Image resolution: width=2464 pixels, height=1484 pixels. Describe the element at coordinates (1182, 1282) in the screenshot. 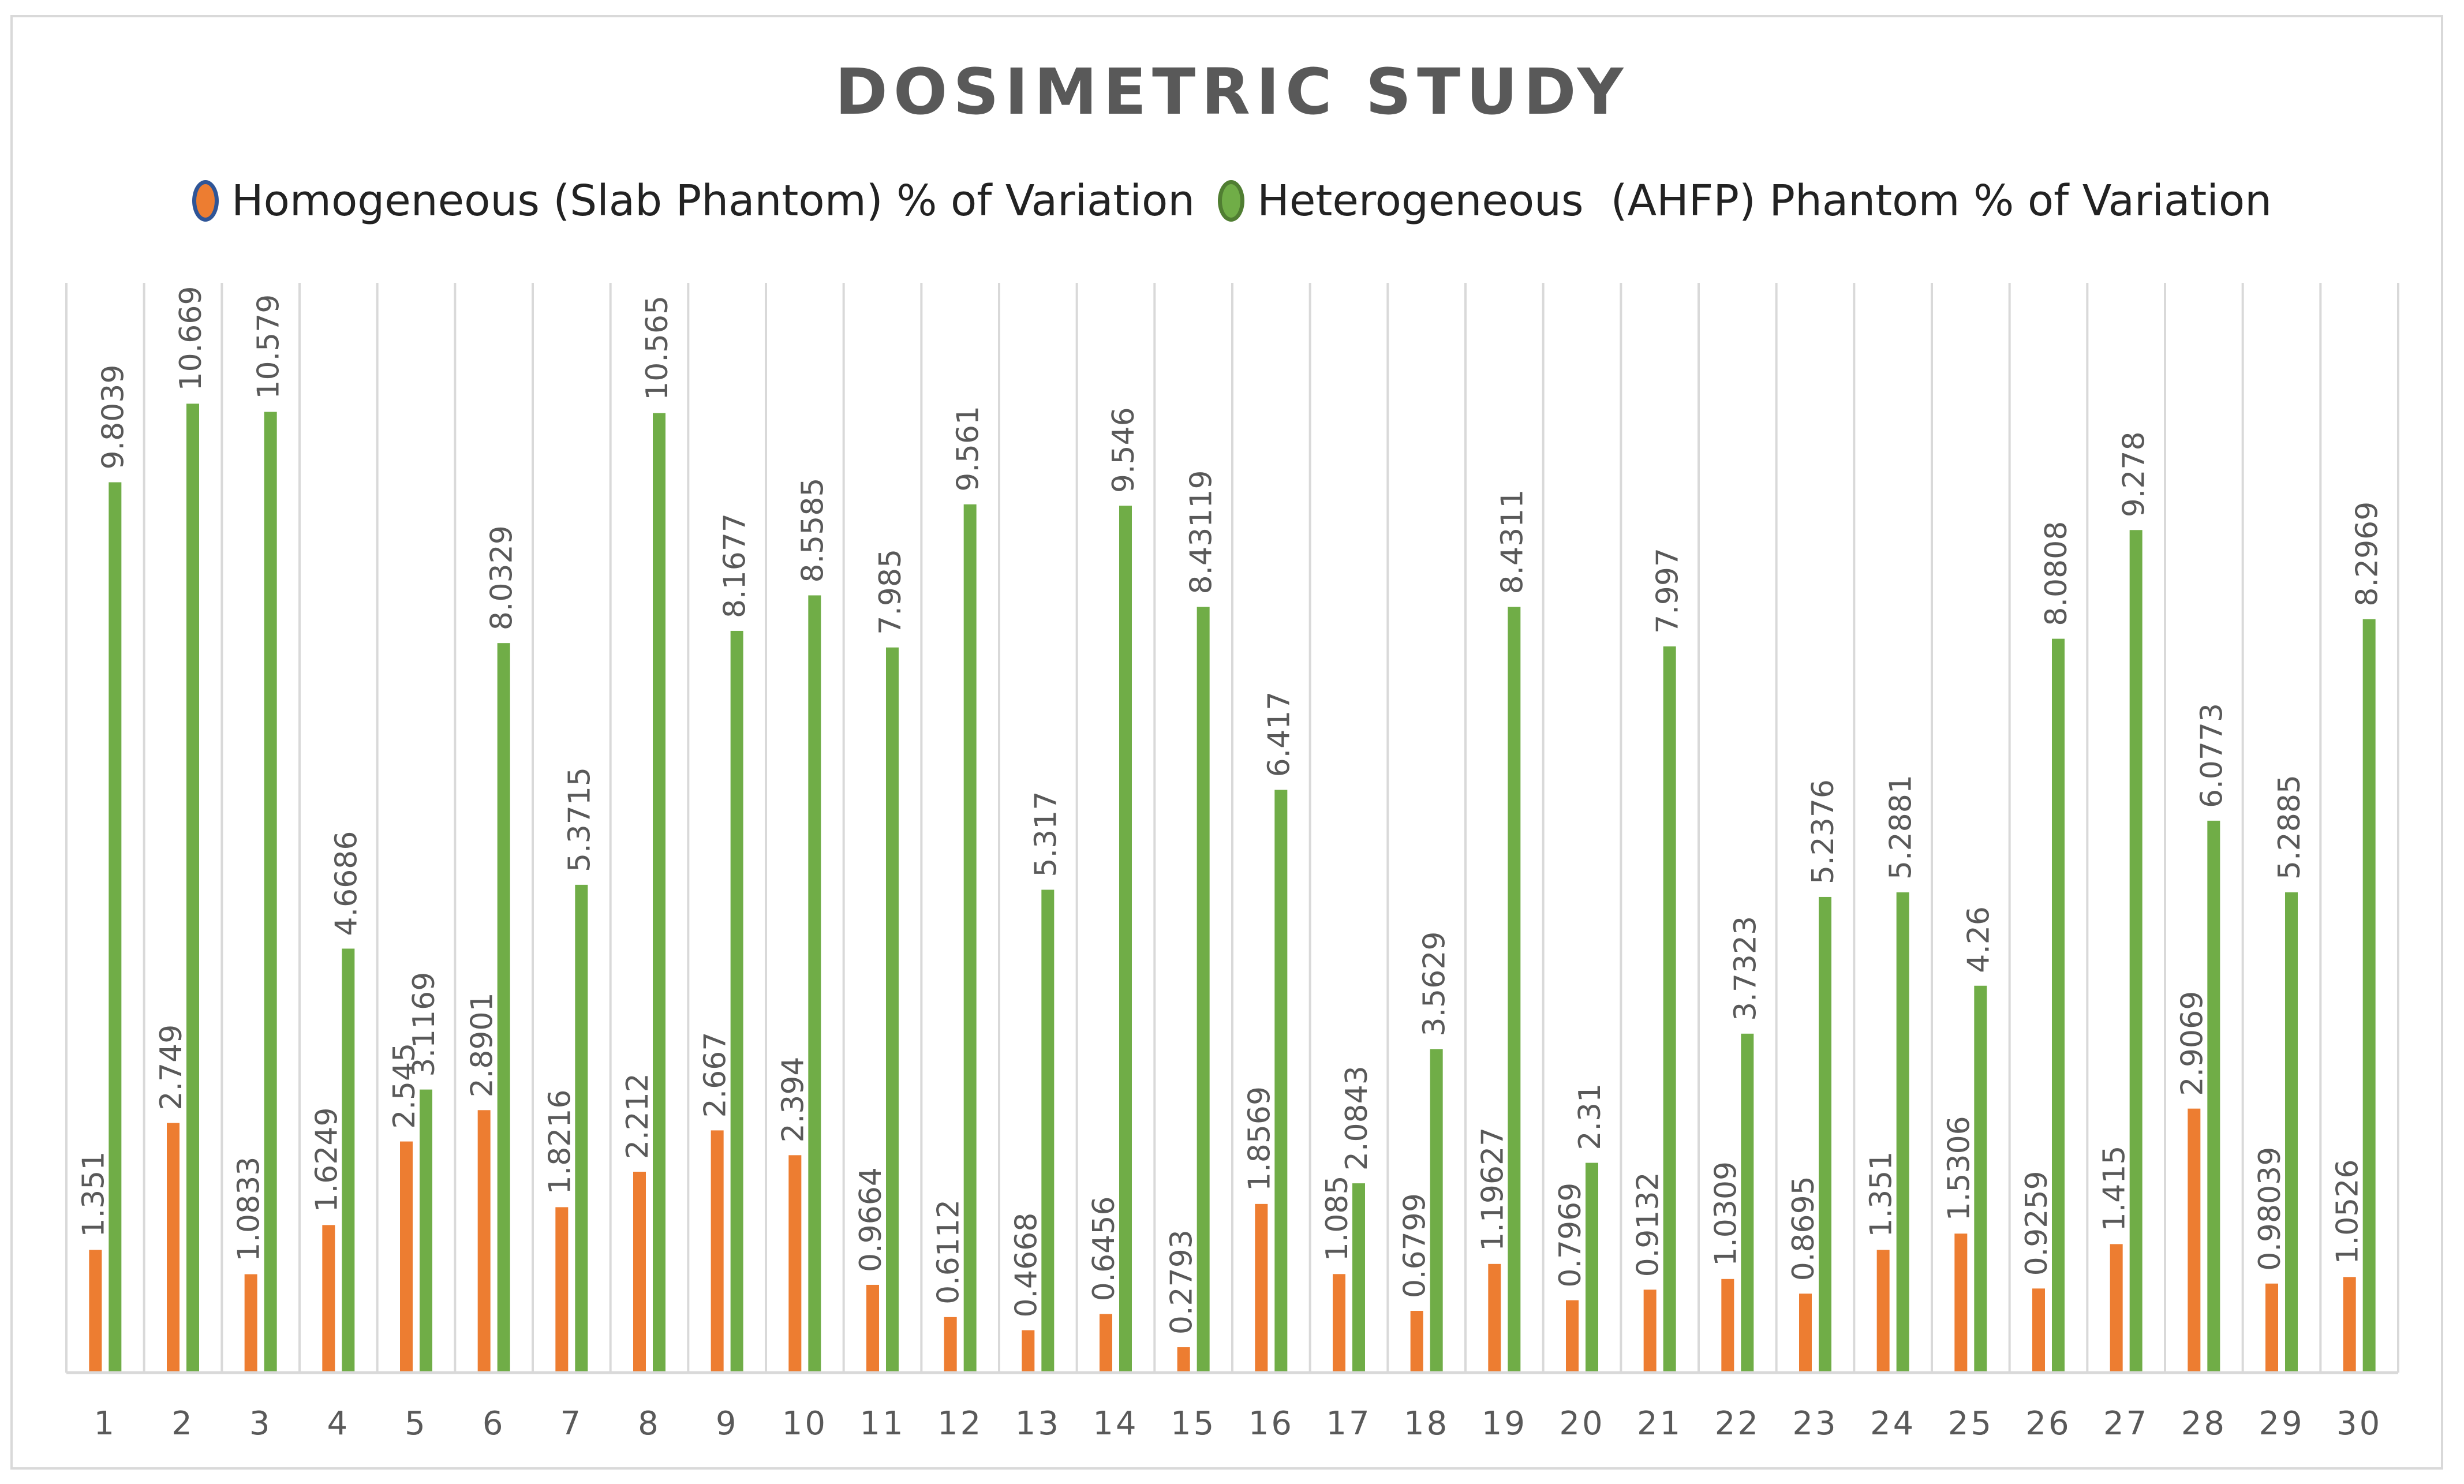

I see `data-label-homogeneous-15: 0.2793` at that location.